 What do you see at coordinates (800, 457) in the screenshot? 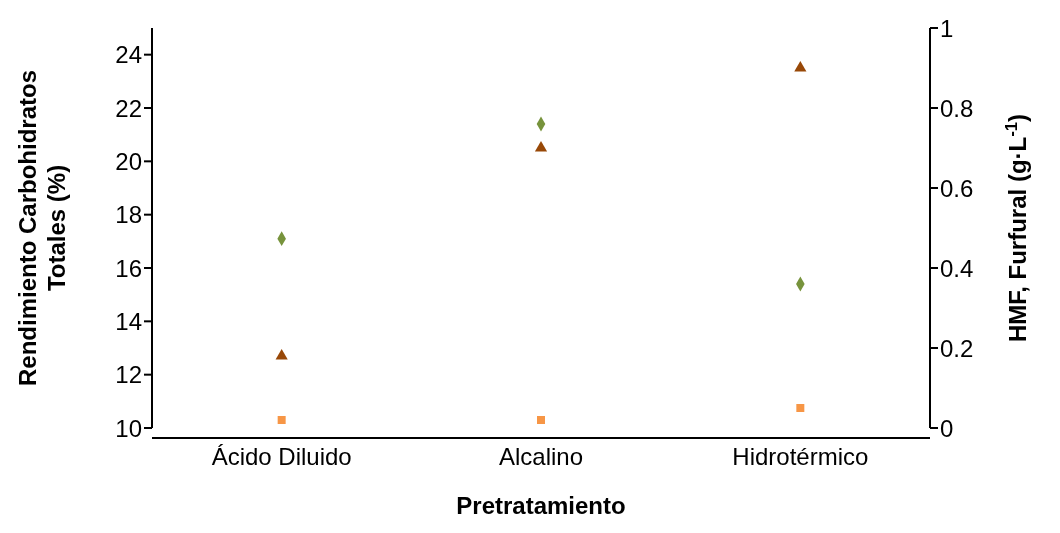
I see `x-tick-label: Hidrotérmico` at bounding box center [800, 457].